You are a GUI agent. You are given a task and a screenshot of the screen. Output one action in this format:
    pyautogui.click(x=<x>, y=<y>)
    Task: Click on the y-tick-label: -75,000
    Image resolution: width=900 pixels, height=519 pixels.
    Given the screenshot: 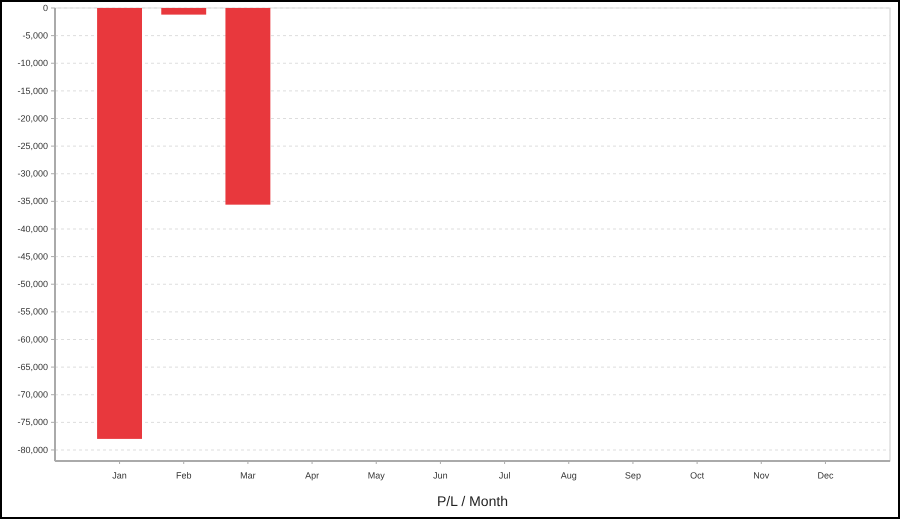 What is the action you would take?
    pyautogui.click(x=32, y=422)
    